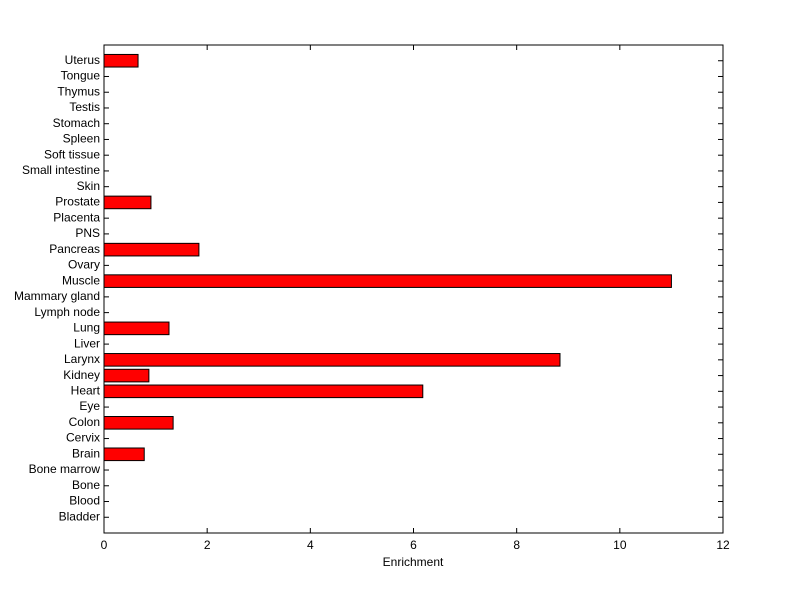 The width and height of the screenshot is (800, 599). Describe the element at coordinates (84, 501) in the screenshot. I see `y-tick-label: Blood` at that location.